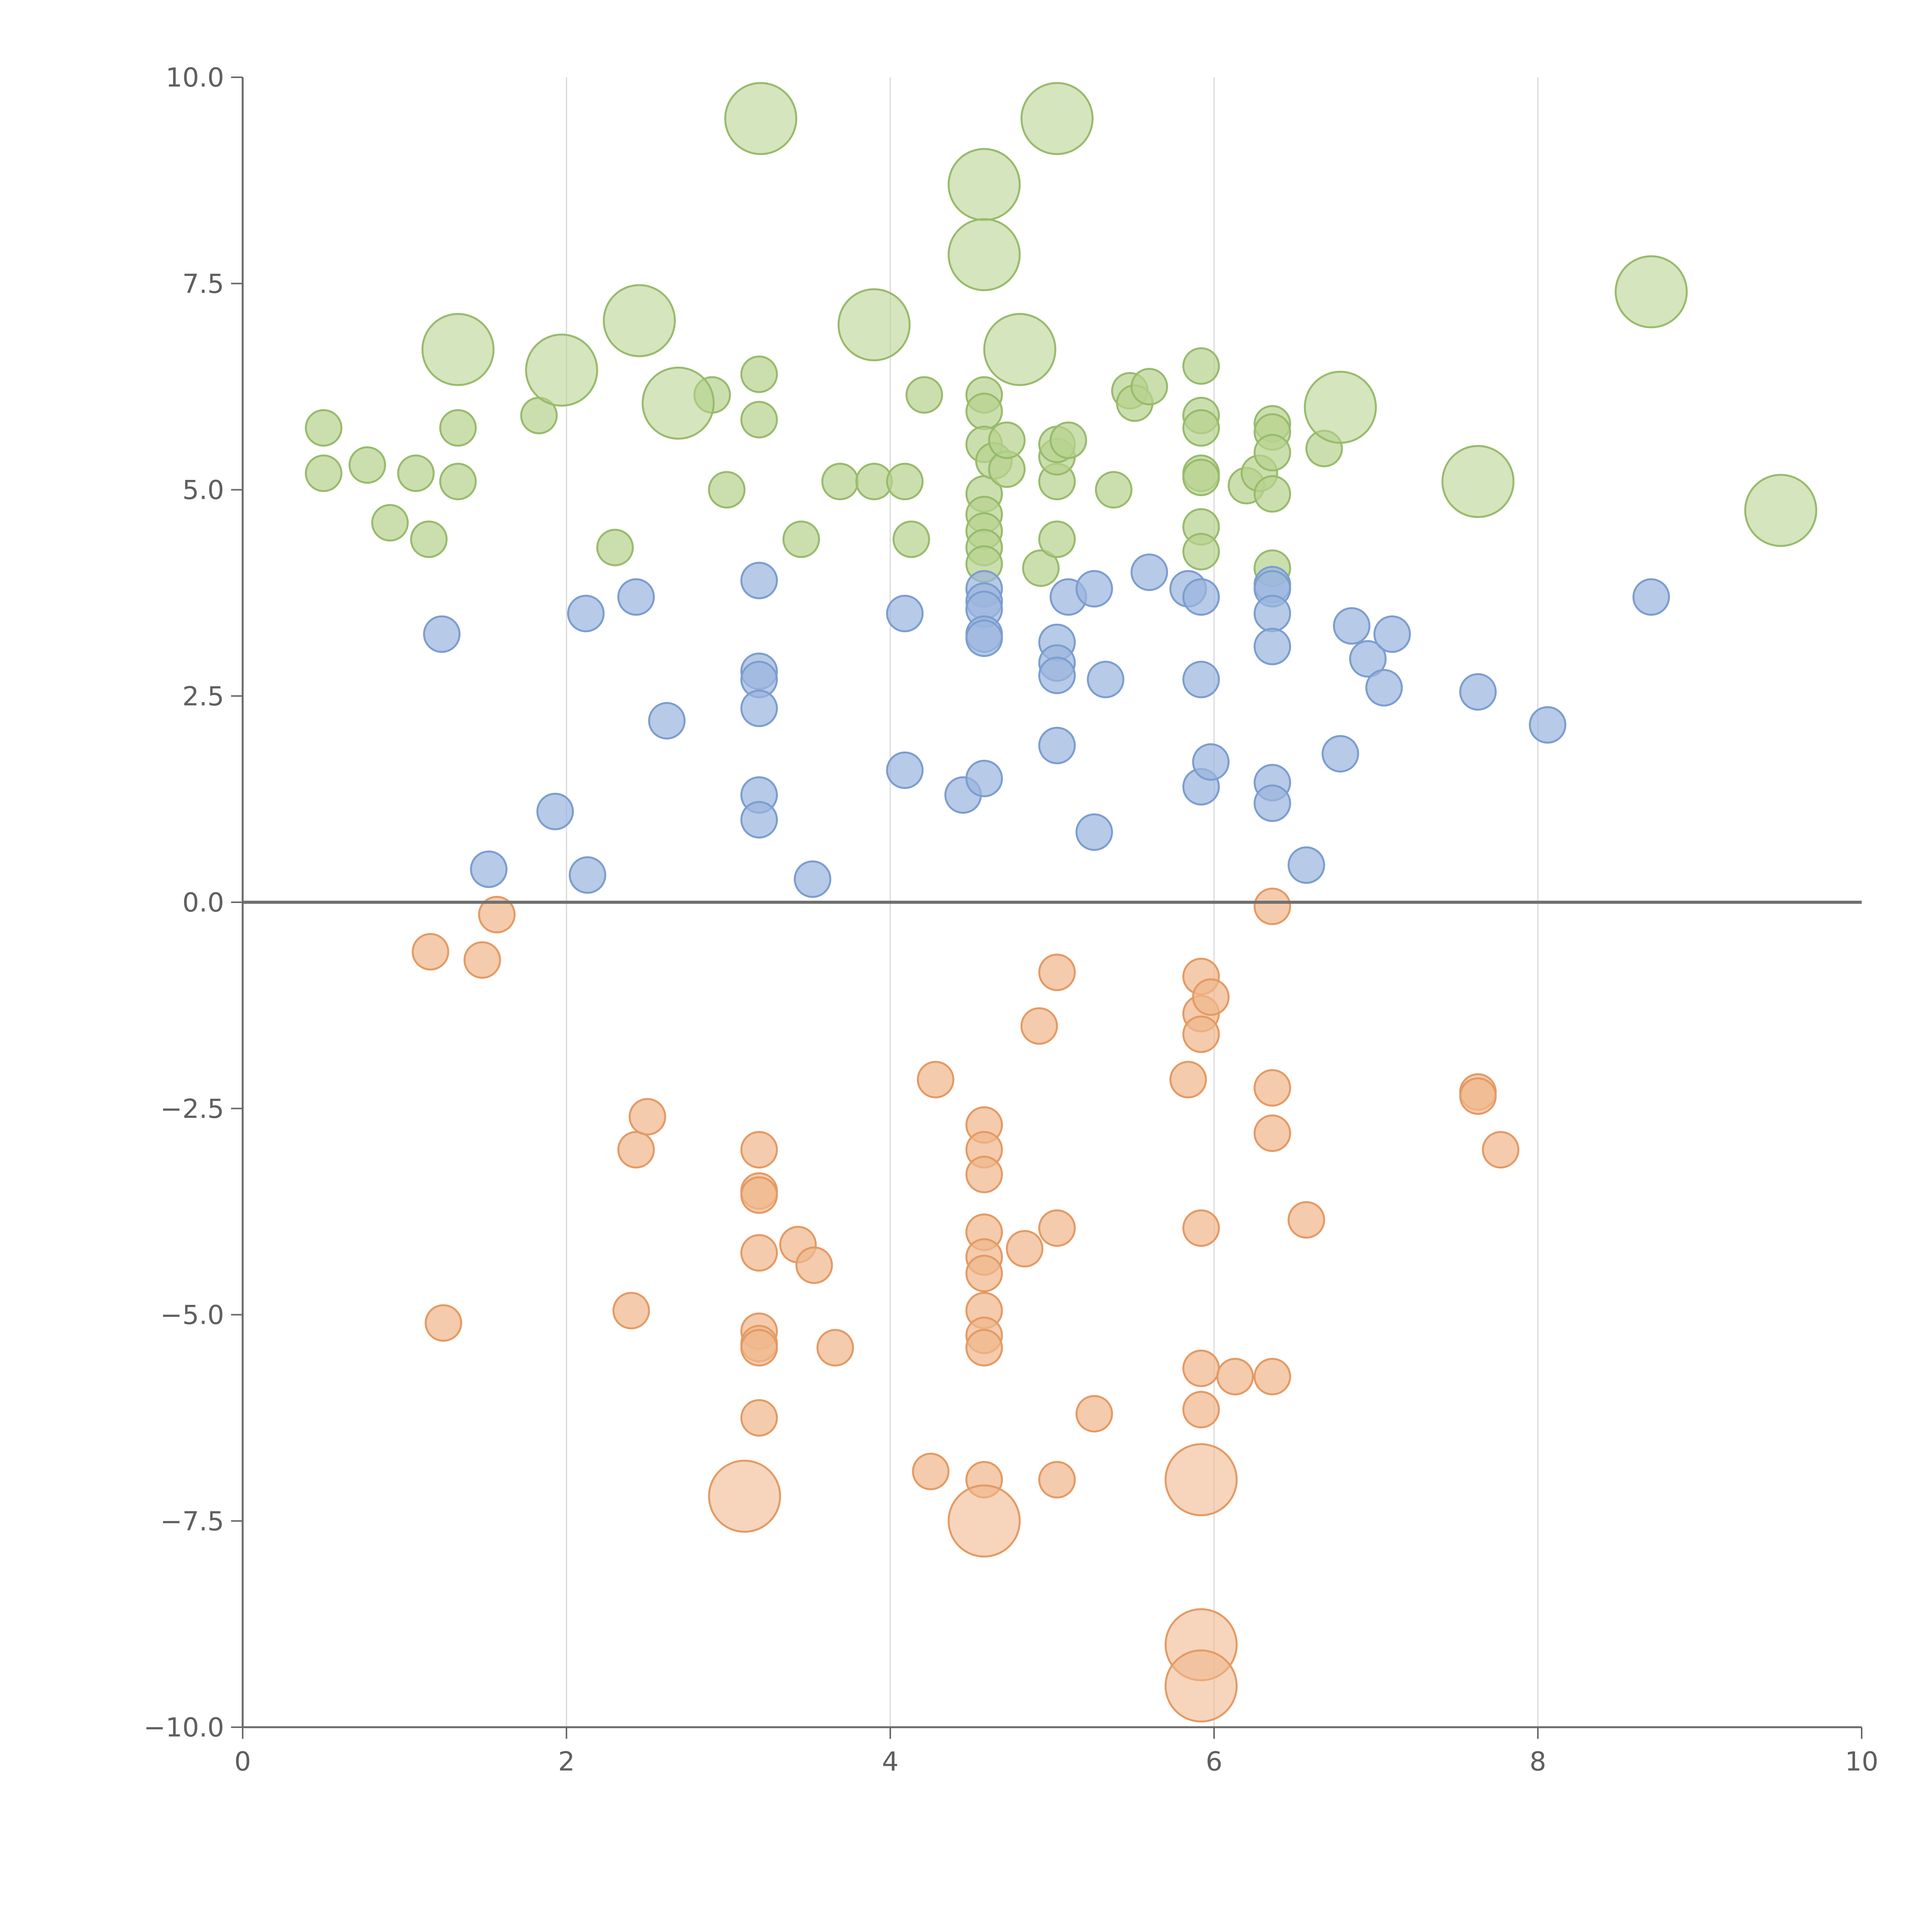 Image resolution: width=1932 pixels, height=1932 pixels. I want to click on y-tick-label: −7.5, so click(192, 1522).